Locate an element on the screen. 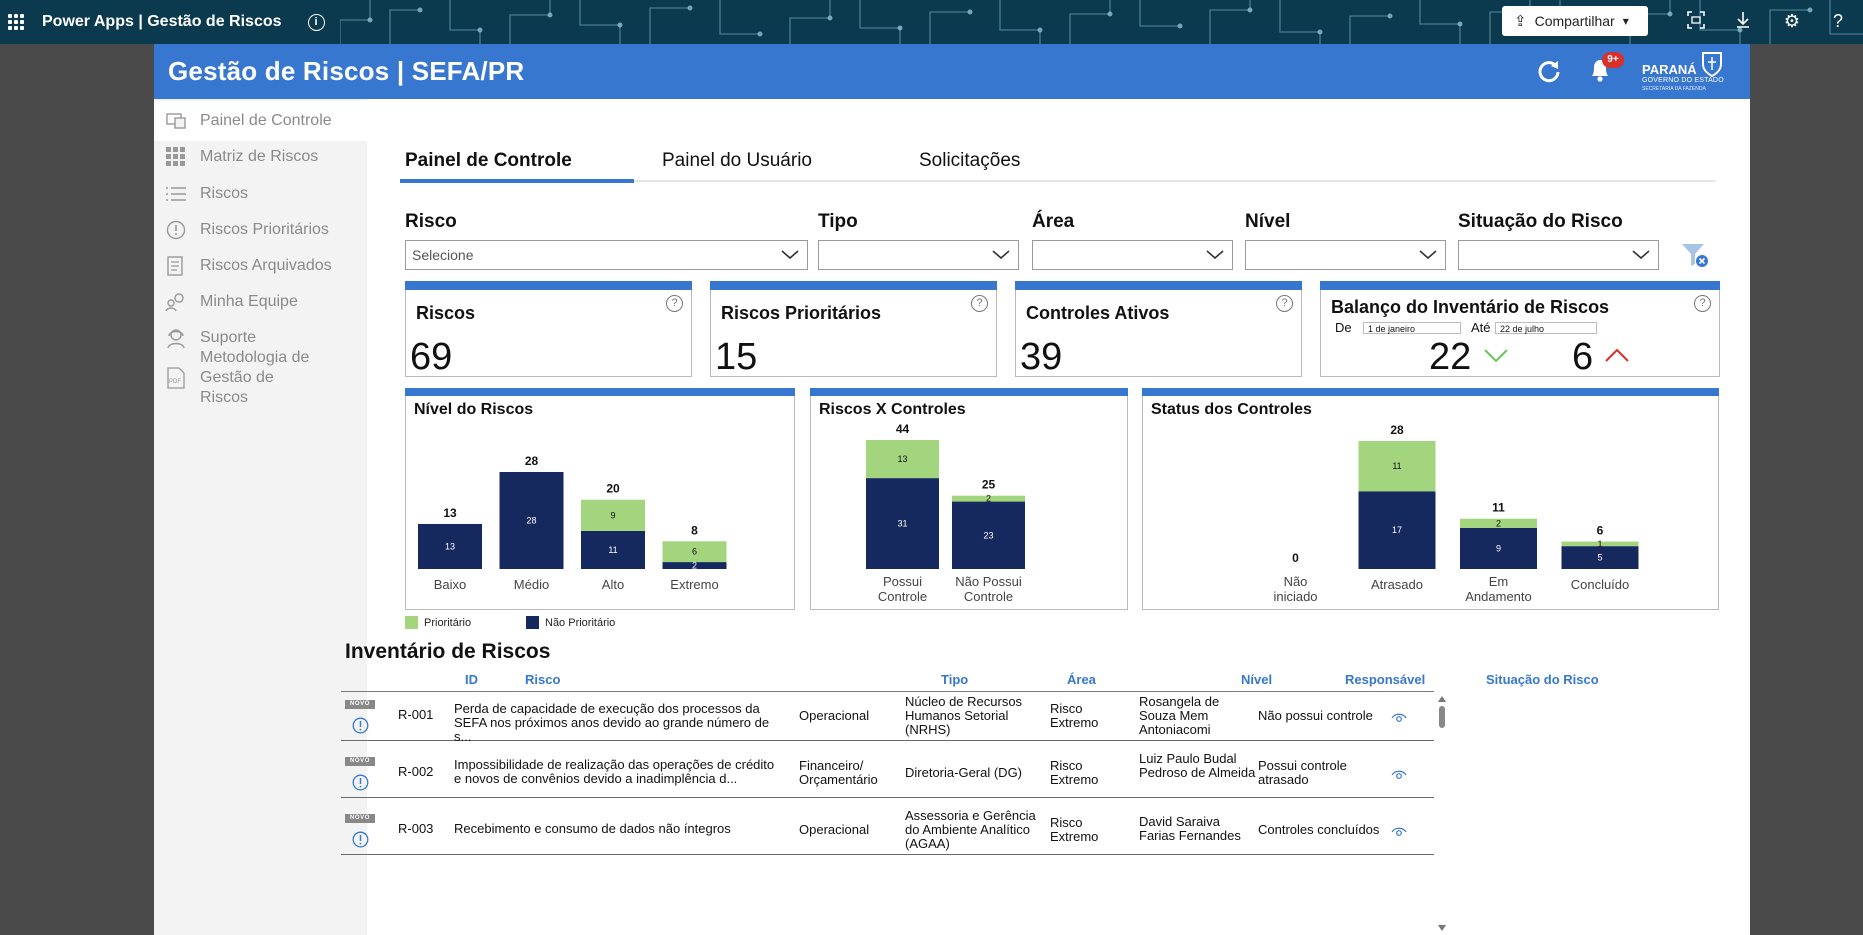 The image size is (1863, 935). share-button: ⇪ Compartilhar ▾ is located at coordinates (1575, 21).